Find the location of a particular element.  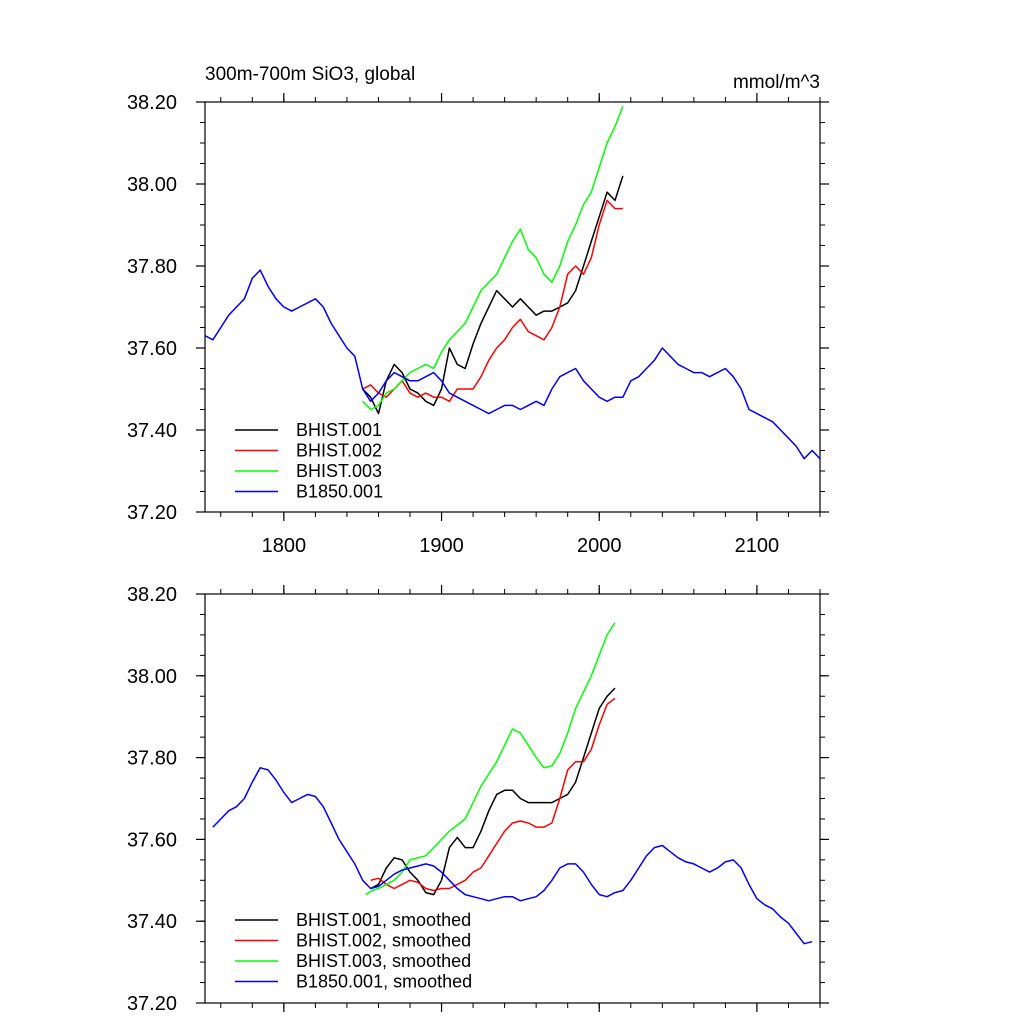

chart-title: 300m-700m SiO3, global is located at coordinates (310, 74).